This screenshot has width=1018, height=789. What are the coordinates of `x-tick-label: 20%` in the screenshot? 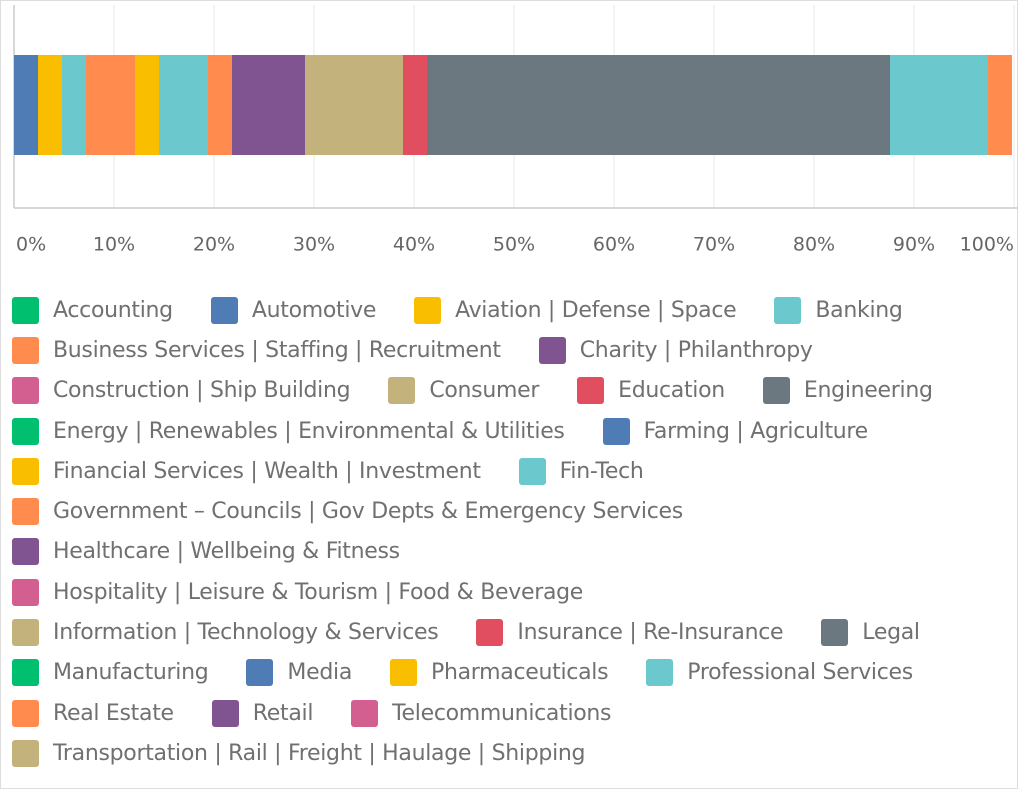 It's located at (214, 245).